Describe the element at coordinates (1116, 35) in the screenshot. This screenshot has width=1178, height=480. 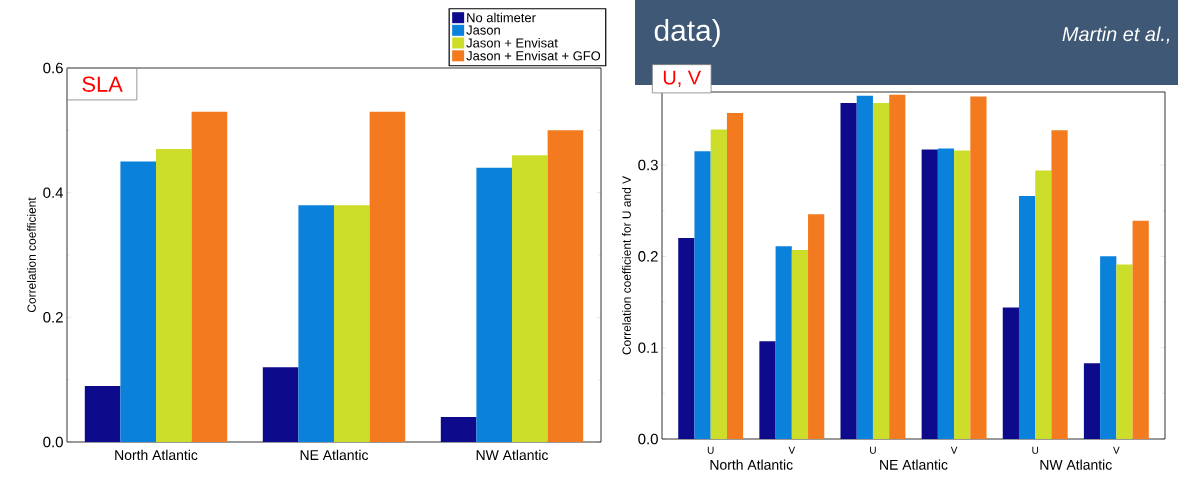
I see `text: Martin et al.,` at that location.